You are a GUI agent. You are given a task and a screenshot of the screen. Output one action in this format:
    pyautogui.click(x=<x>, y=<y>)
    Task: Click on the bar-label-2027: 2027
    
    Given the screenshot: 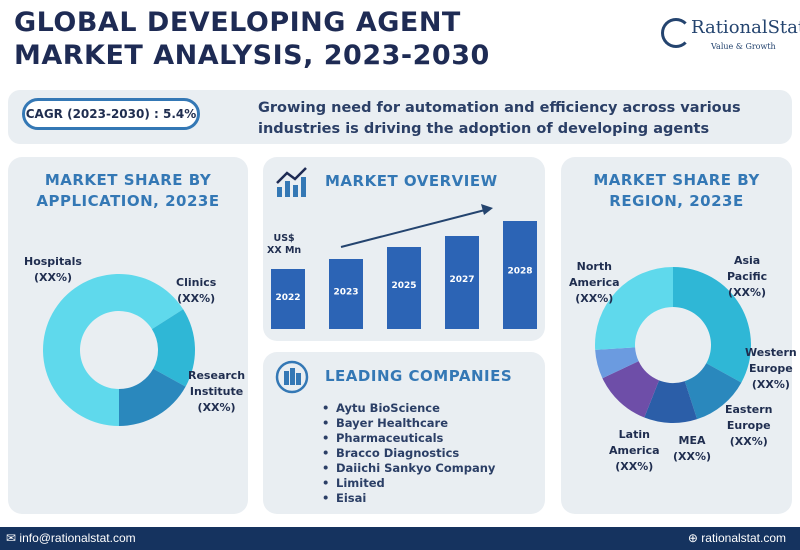 What is the action you would take?
    pyautogui.click(x=461, y=280)
    